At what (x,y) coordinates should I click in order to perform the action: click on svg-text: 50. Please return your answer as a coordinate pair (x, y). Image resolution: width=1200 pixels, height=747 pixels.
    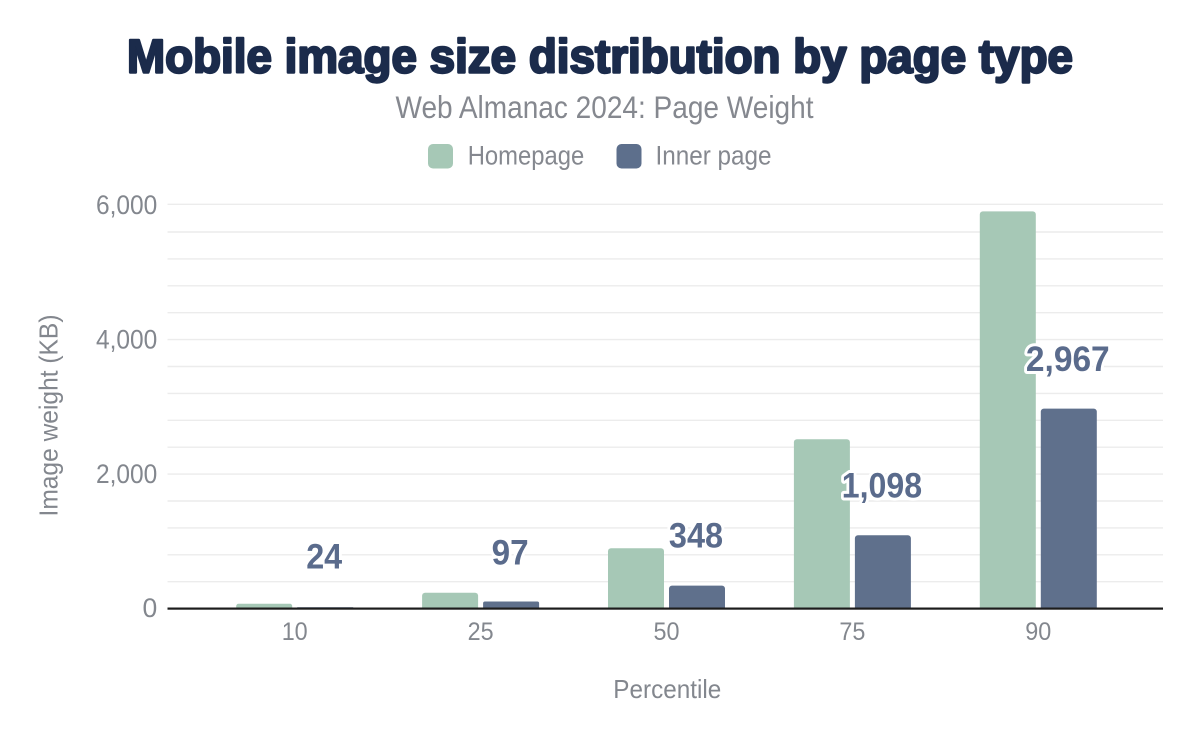
    Looking at the image, I should click on (667, 632).